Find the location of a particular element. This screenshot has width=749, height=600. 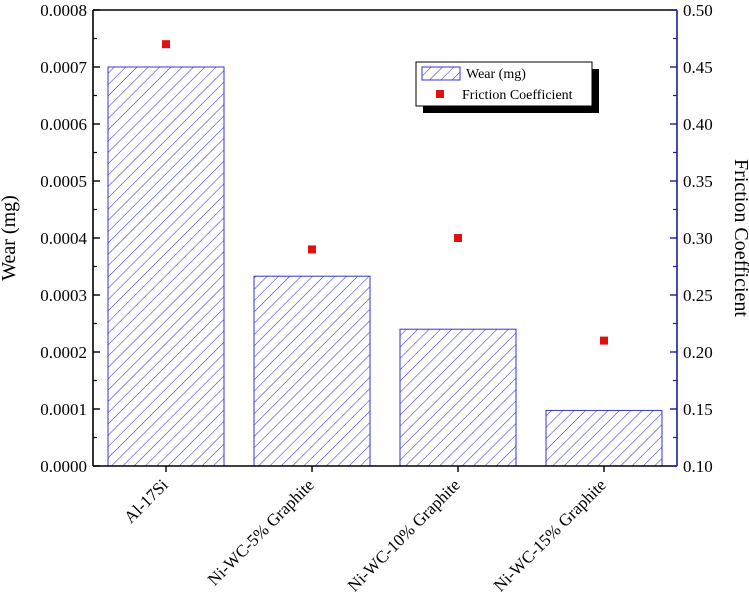

legend-label-friction: Friction Coefficient is located at coordinates (517, 95).